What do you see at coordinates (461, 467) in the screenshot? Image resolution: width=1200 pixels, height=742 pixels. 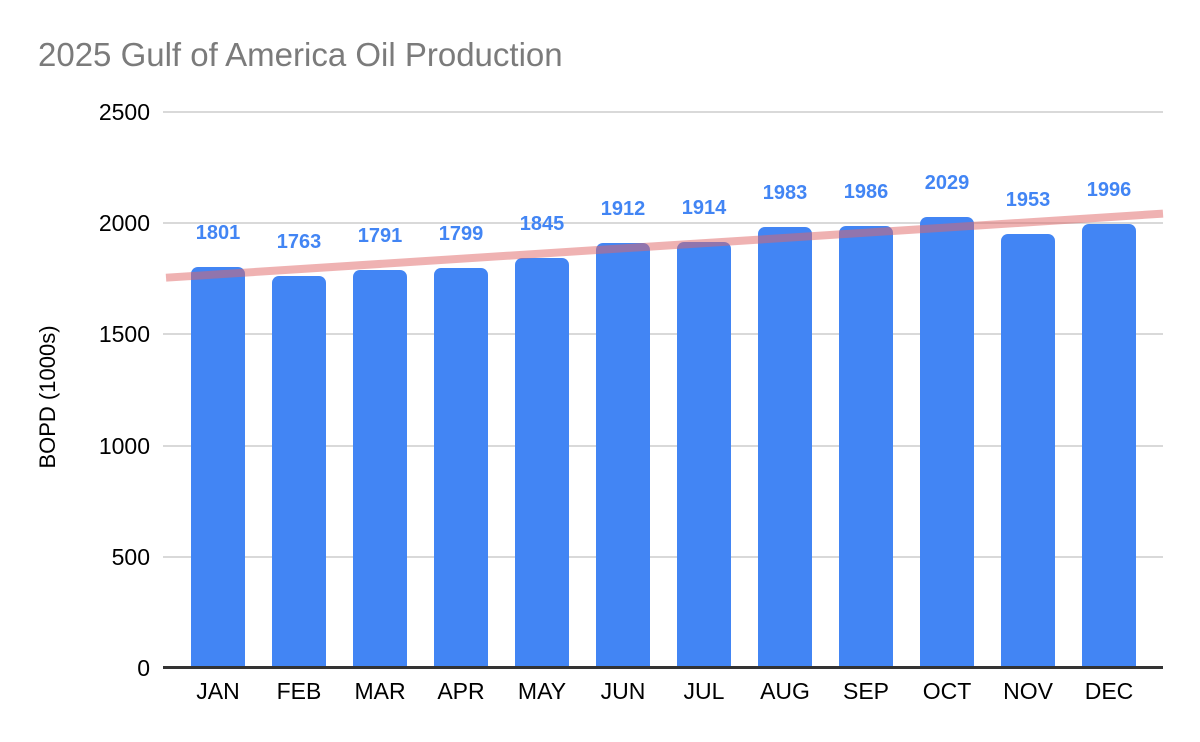 I see `bar-apr` at bounding box center [461, 467].